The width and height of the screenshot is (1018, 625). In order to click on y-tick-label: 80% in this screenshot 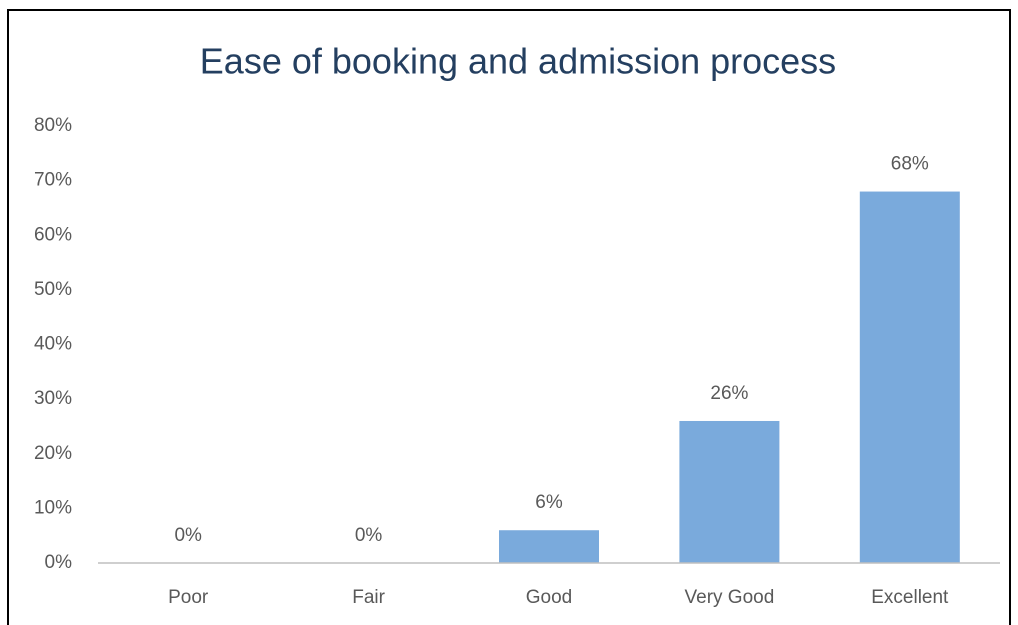, I will do `click(53, 125)`.